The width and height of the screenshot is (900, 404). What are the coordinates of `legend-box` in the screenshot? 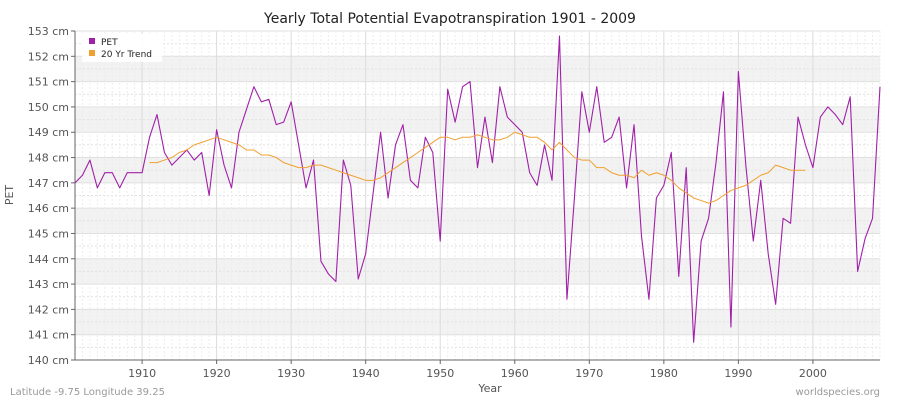 It's located at (122, 48).